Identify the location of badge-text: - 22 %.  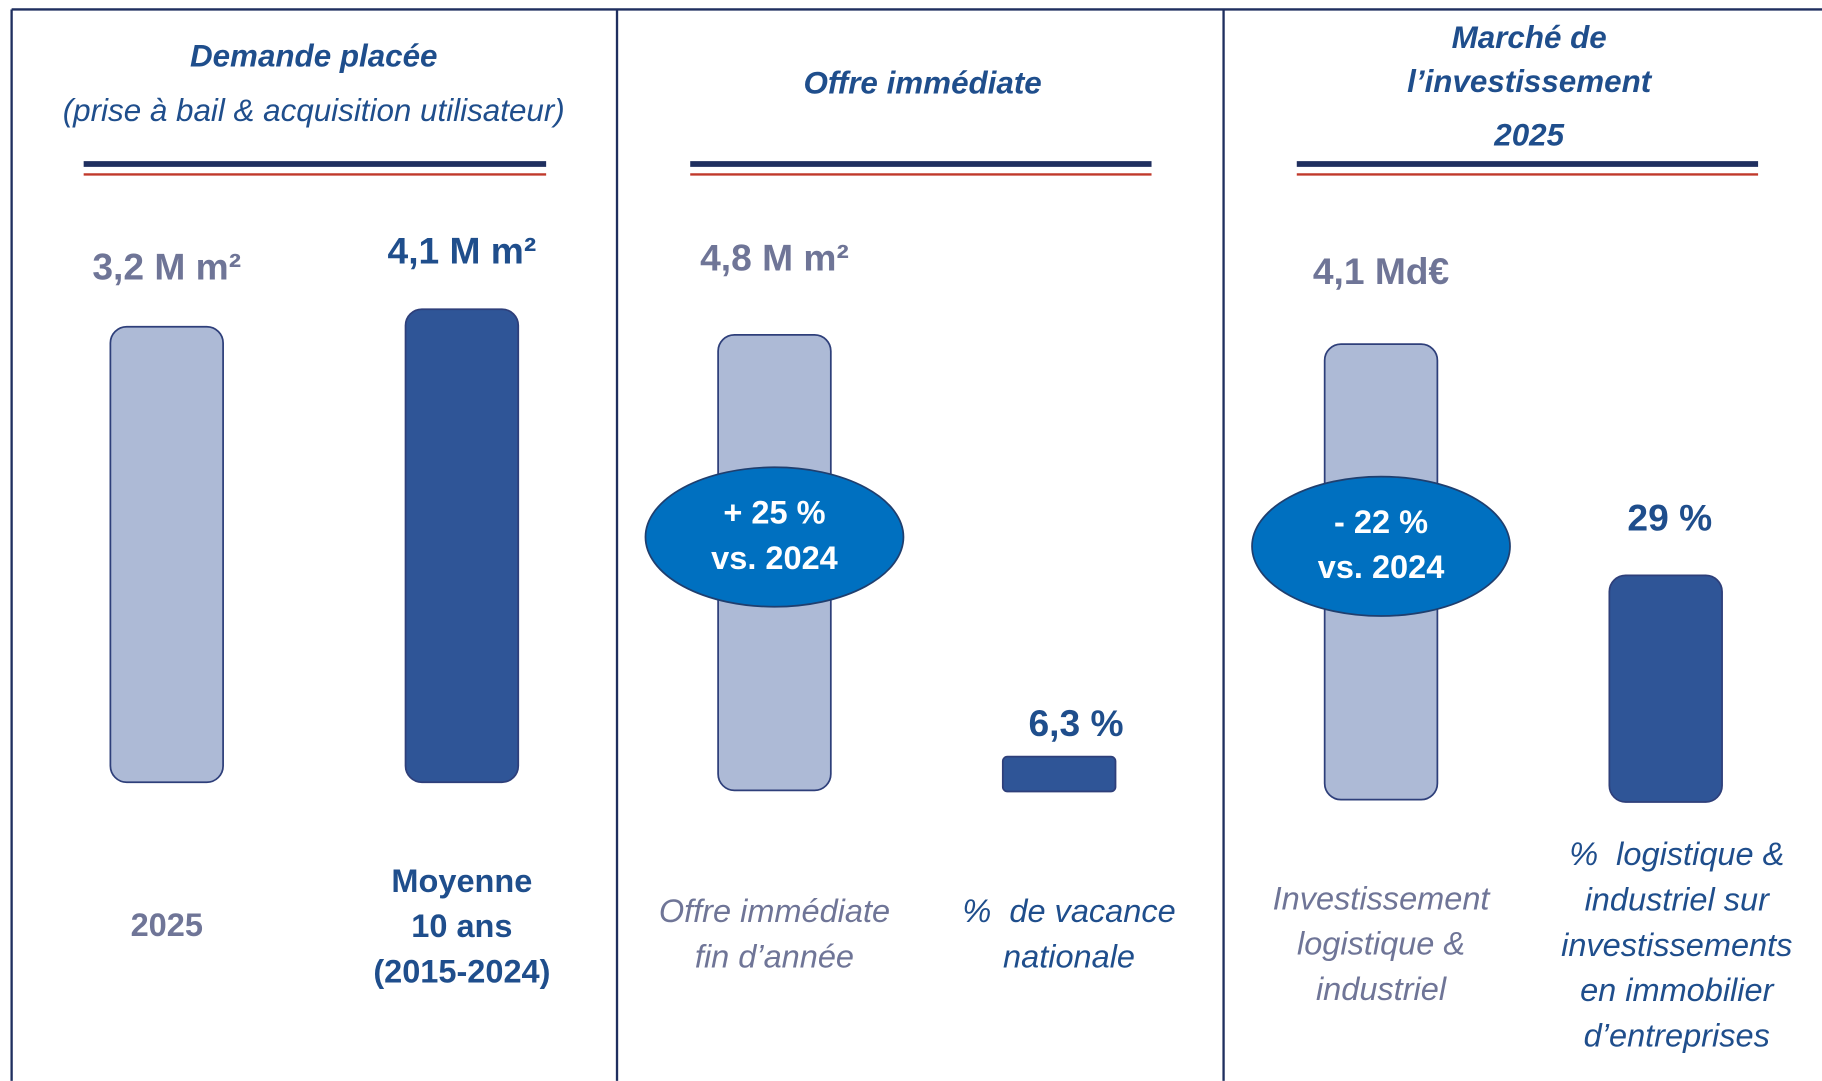
(1381, 522).